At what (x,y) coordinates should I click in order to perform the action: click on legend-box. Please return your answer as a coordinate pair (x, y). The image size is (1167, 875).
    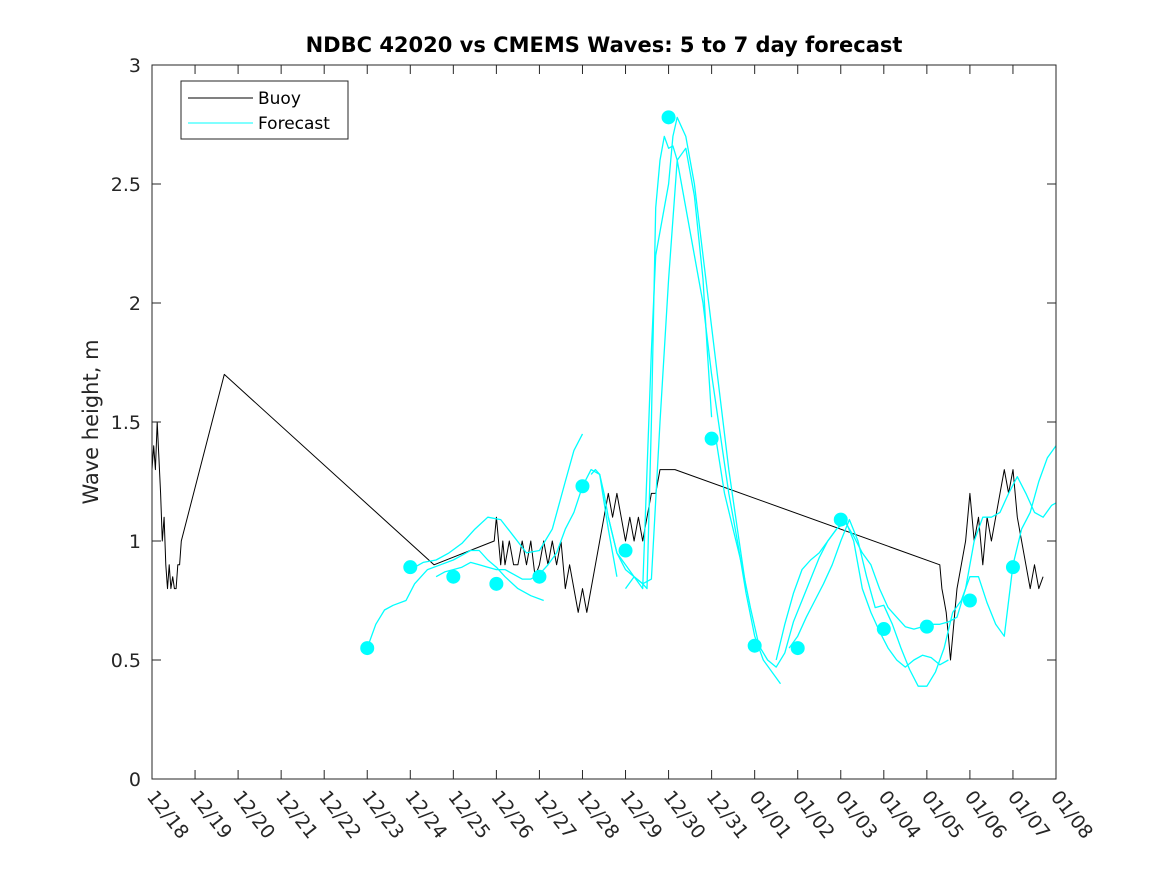
    Looking at the image, I should click on (264, 110).